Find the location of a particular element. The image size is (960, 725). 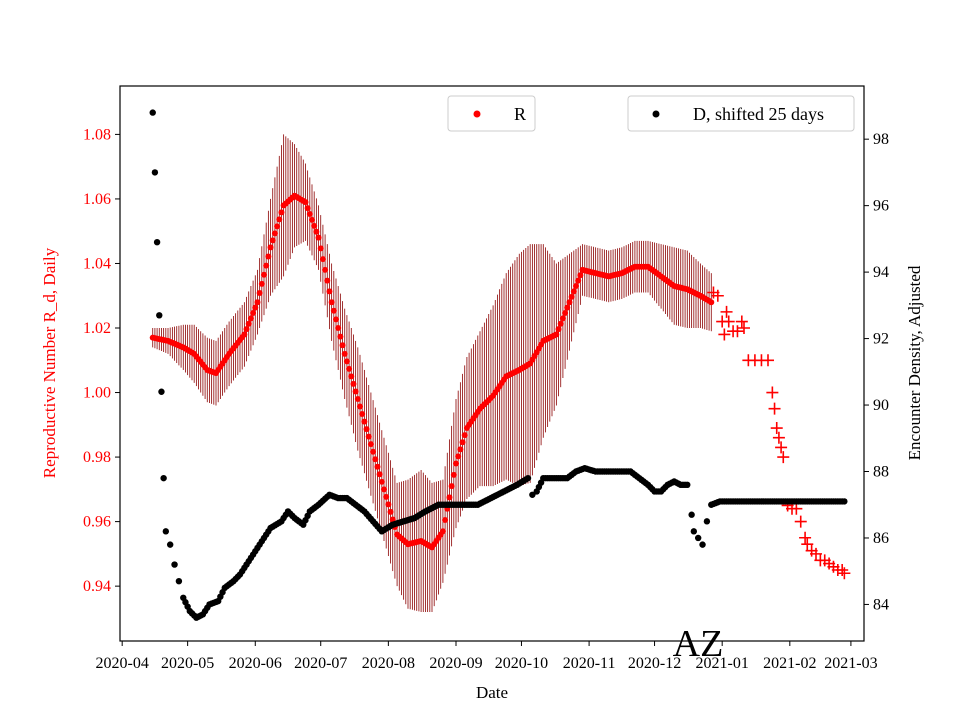

left-tick-label: 0.94 is located at coordinates (97, 586).